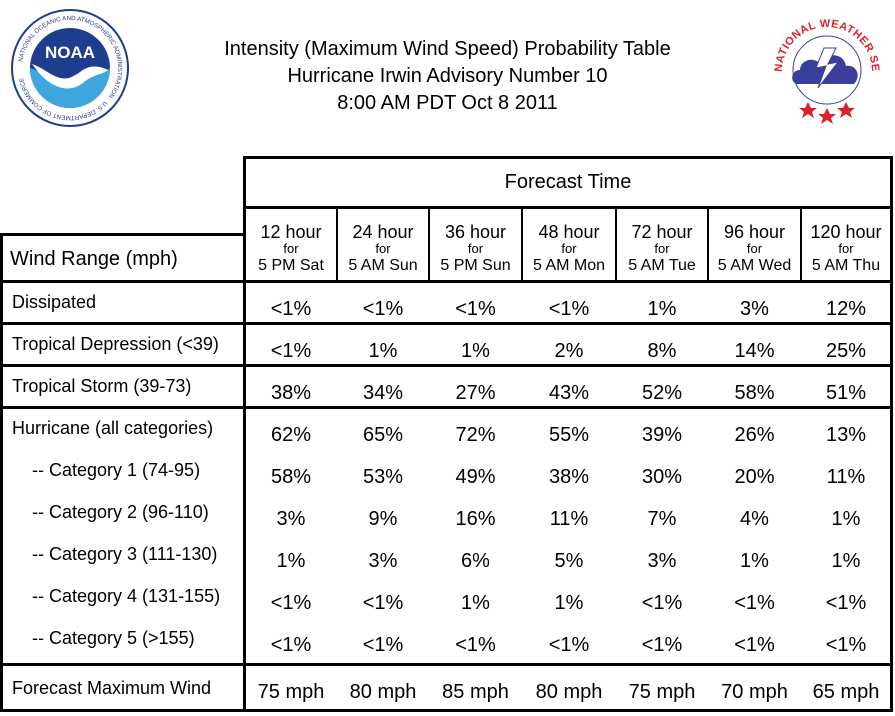 Image resolution: width=895 pixels, height=716 pixels. Describe the element at coordinates (113, 428) in the screenshot. I see `row-label-hurricane: Hurricane (all categories)` at that location.